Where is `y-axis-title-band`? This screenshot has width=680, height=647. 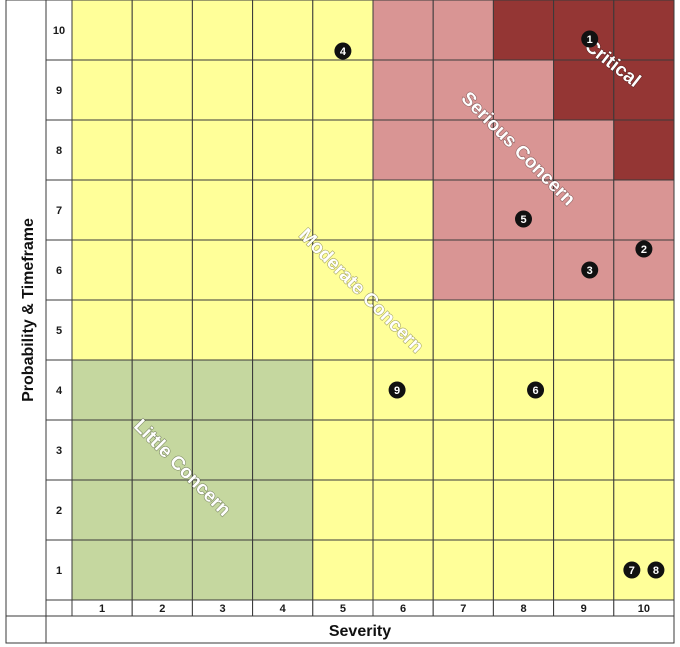 y-axis-title-band is located at coordinates (26, 308).